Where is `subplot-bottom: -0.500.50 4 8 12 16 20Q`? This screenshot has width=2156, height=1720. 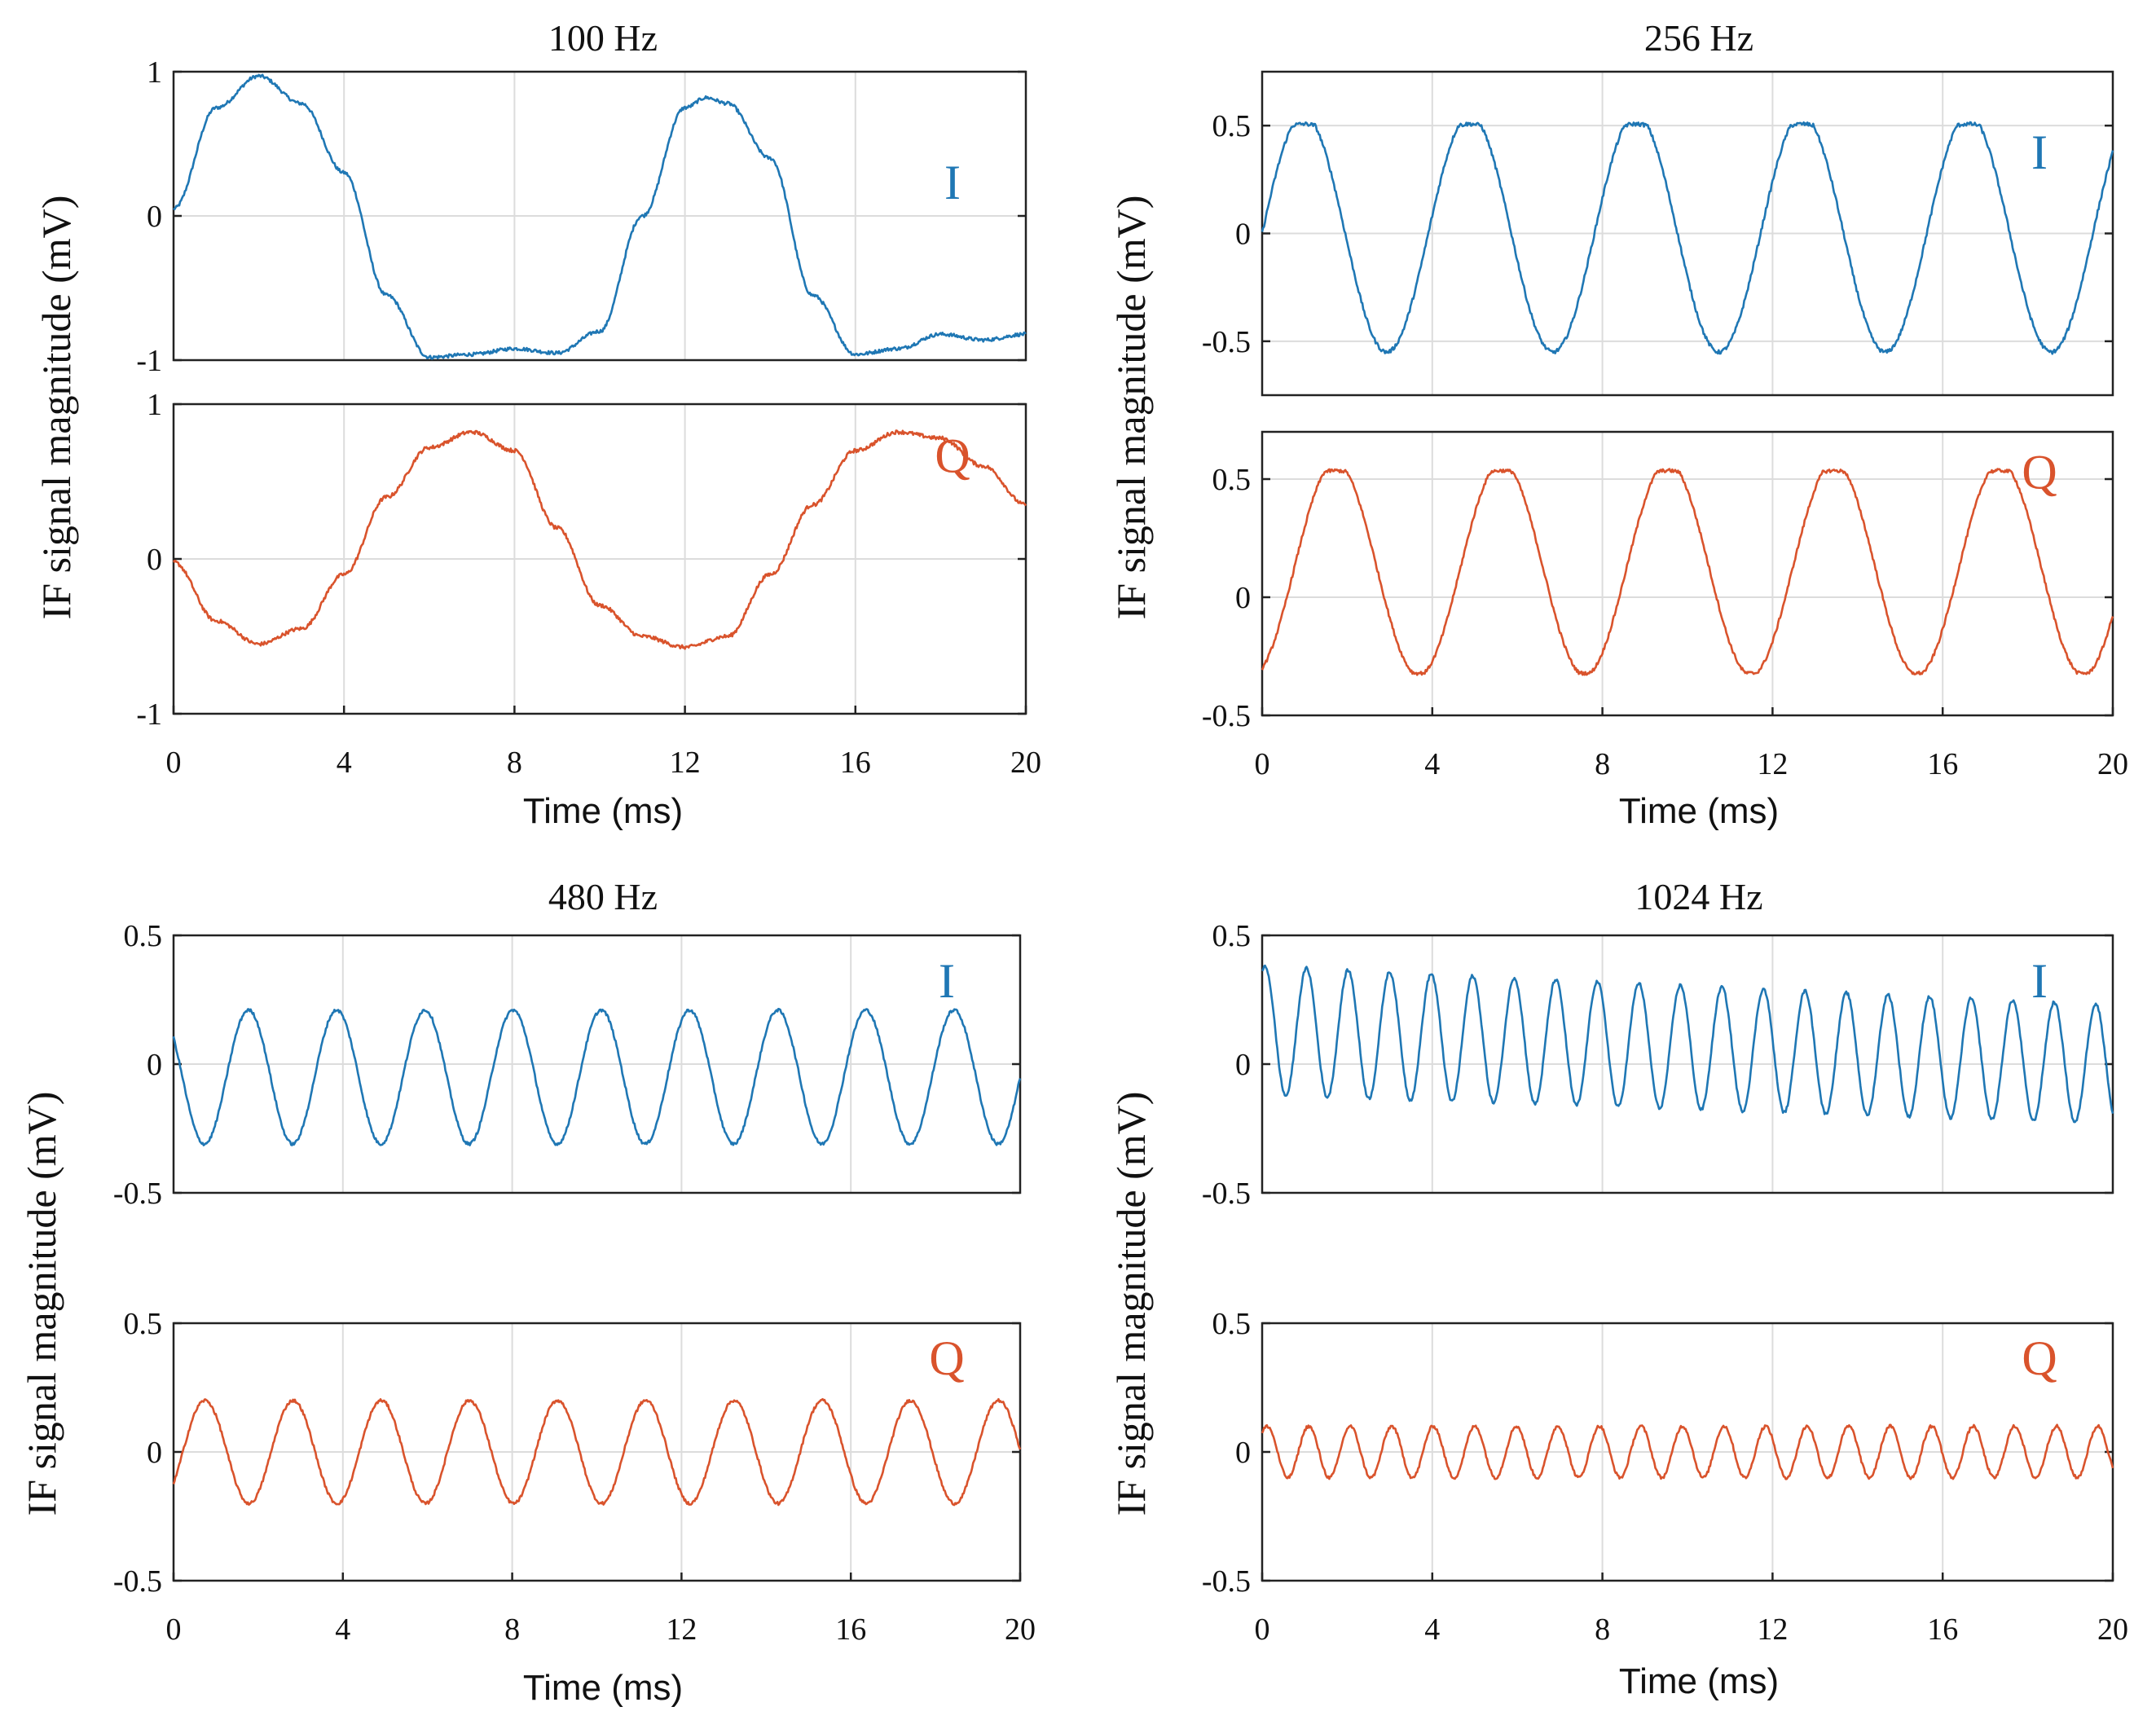 subplot-bottom: -0.500.50 4 8 12 16 20Q is located at coordinates (1665, 605).